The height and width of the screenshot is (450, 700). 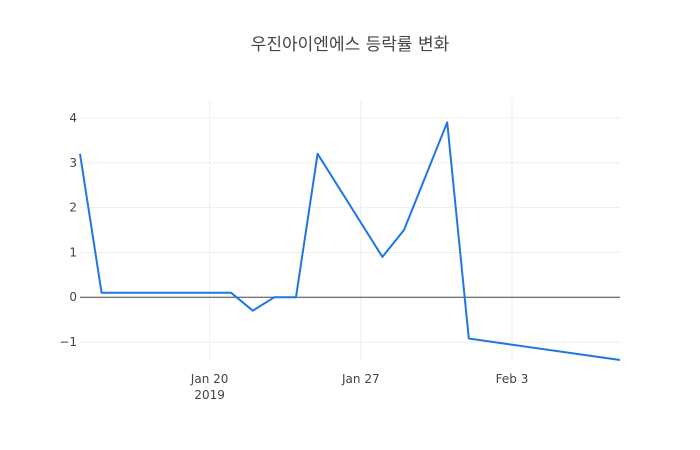 What do you see at coordinates (73, 208) in the screenshot?
I see `y-tick-label: 2` at bounding box center [73, 208].